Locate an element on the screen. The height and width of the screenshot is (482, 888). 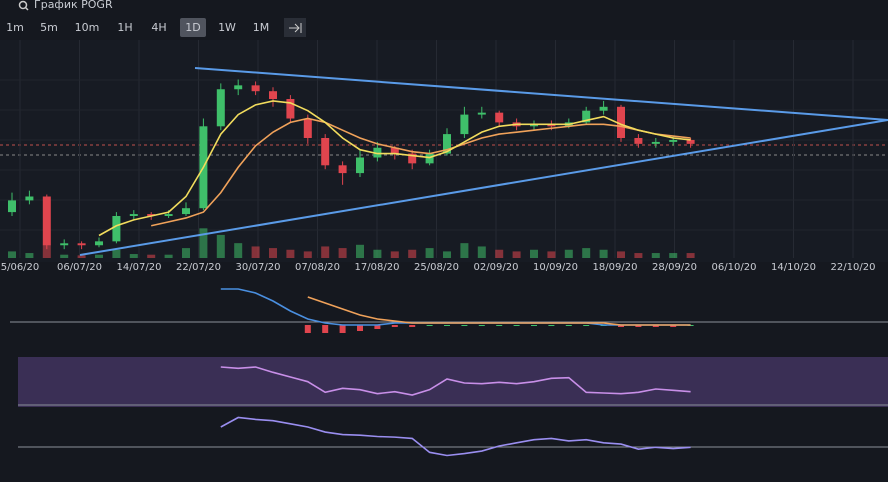
interval-label: 1m is located at coordinates (15, 27).